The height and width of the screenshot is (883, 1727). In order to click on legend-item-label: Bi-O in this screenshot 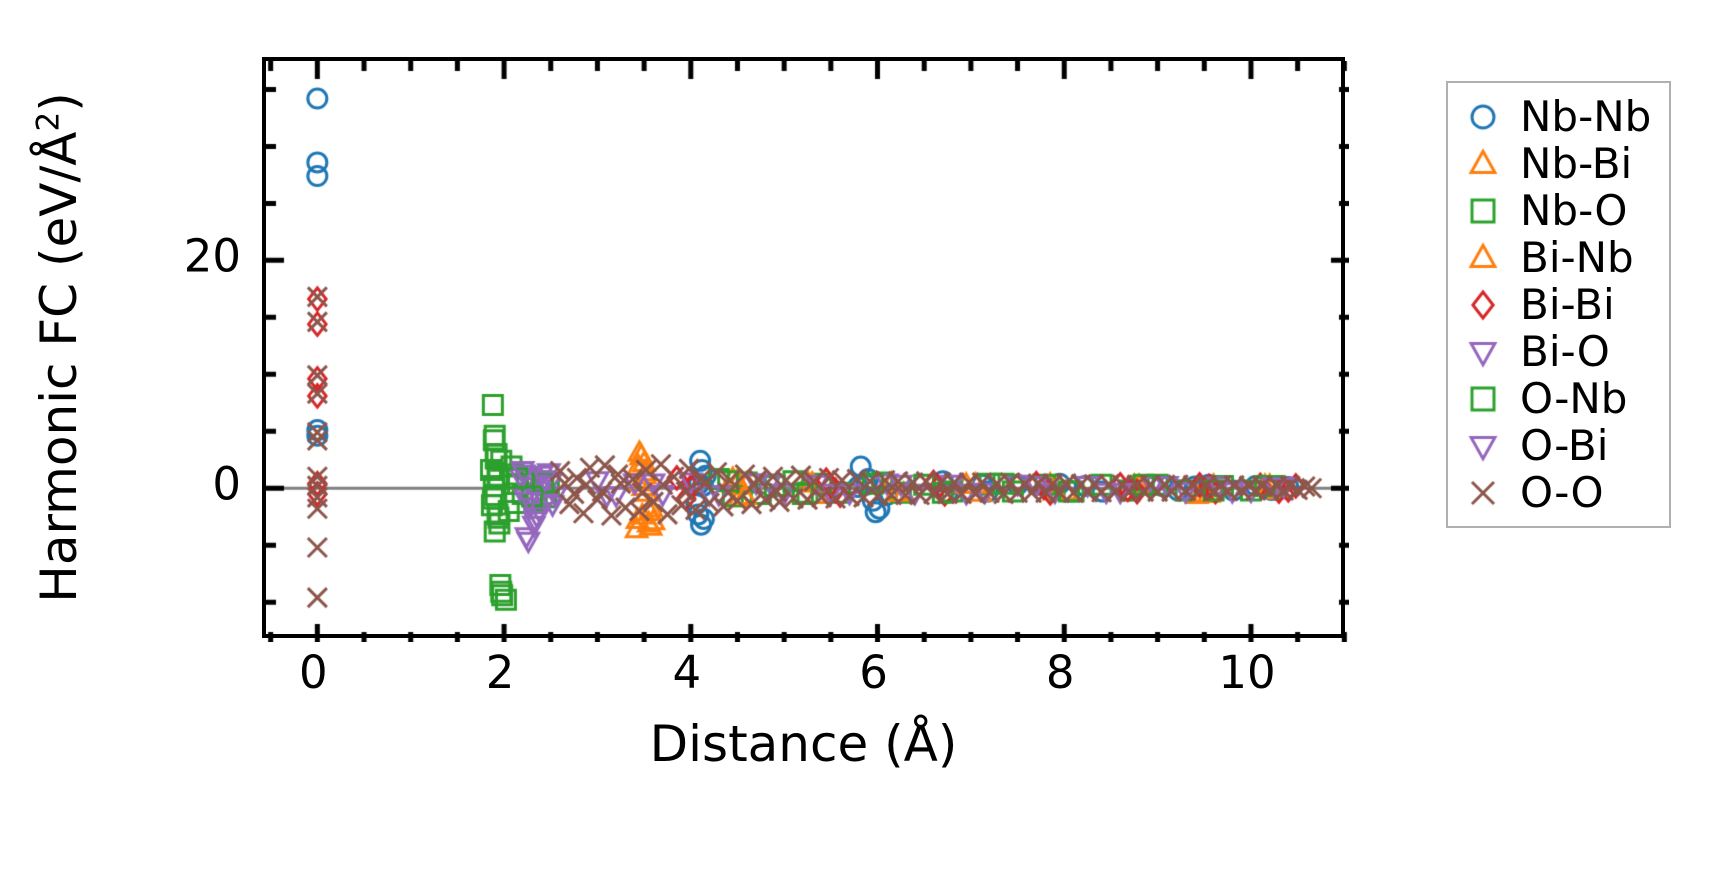, I will do `click(1565, 351)`.